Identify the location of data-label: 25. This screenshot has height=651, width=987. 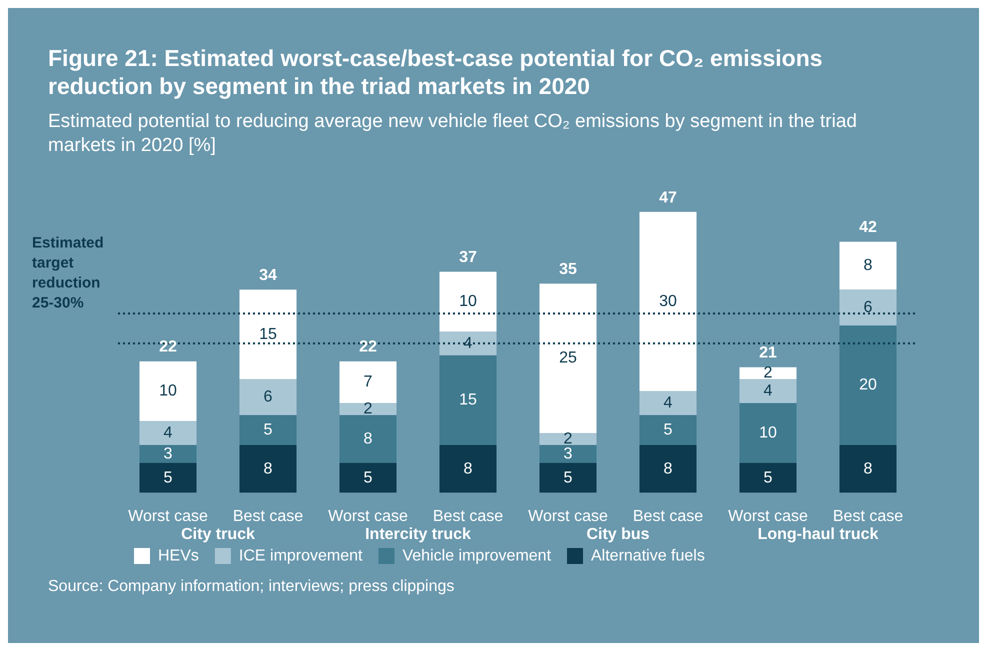
(568, 358).